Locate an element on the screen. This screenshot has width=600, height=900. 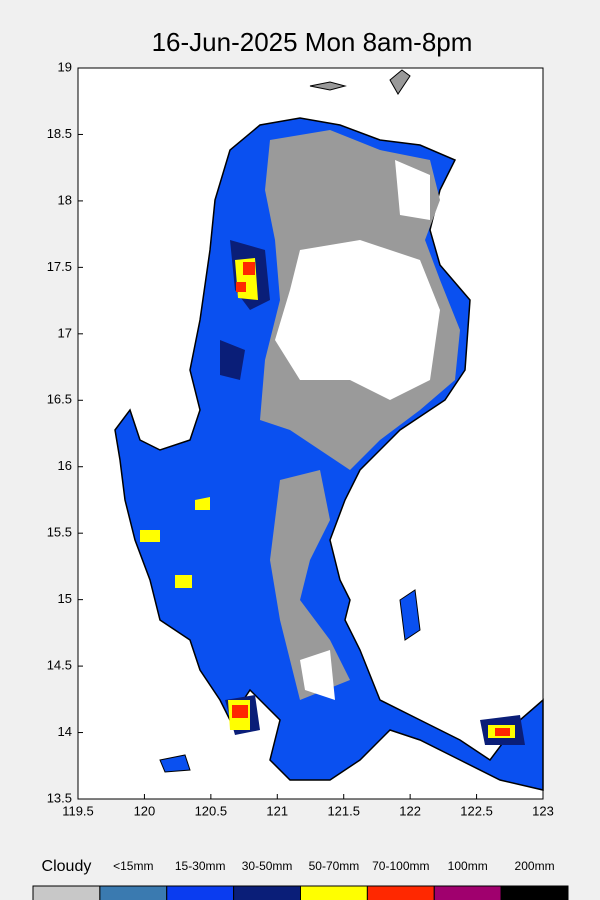
legend-label: <15mm is located at coordinates (133, 866).